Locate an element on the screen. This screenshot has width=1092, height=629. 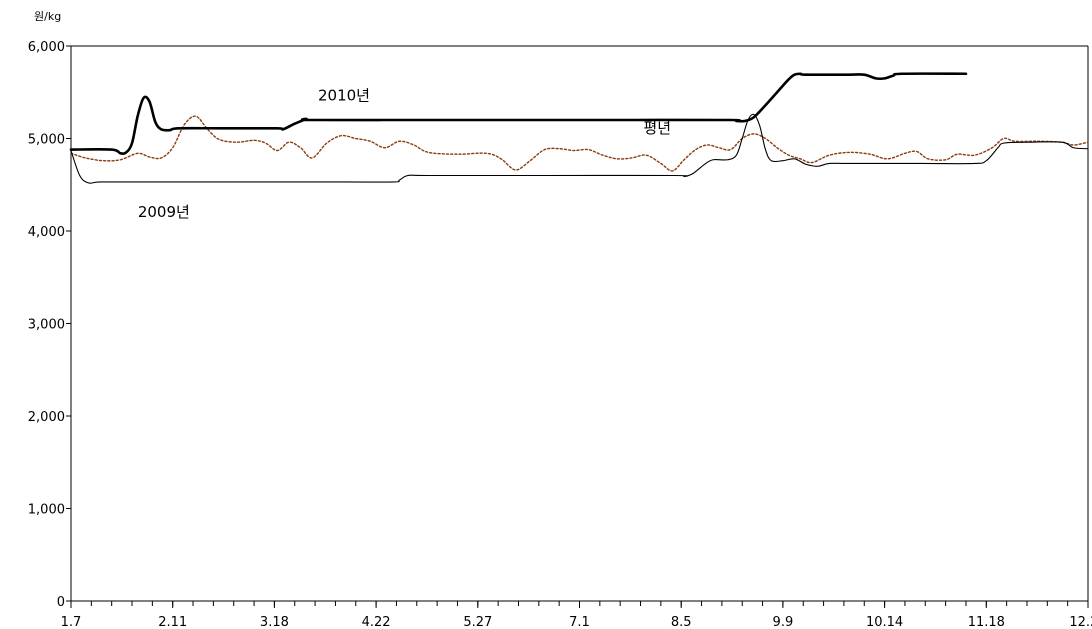
x-tick-label-1: 2.11 is located at coordinates (172, 622).